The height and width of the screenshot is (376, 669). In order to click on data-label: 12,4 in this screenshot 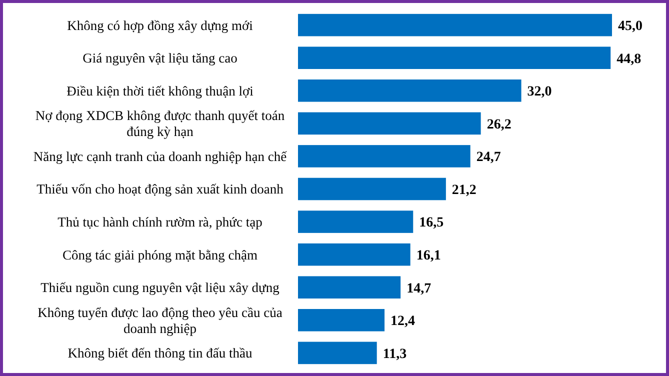, I will do `click(403, 322)`.